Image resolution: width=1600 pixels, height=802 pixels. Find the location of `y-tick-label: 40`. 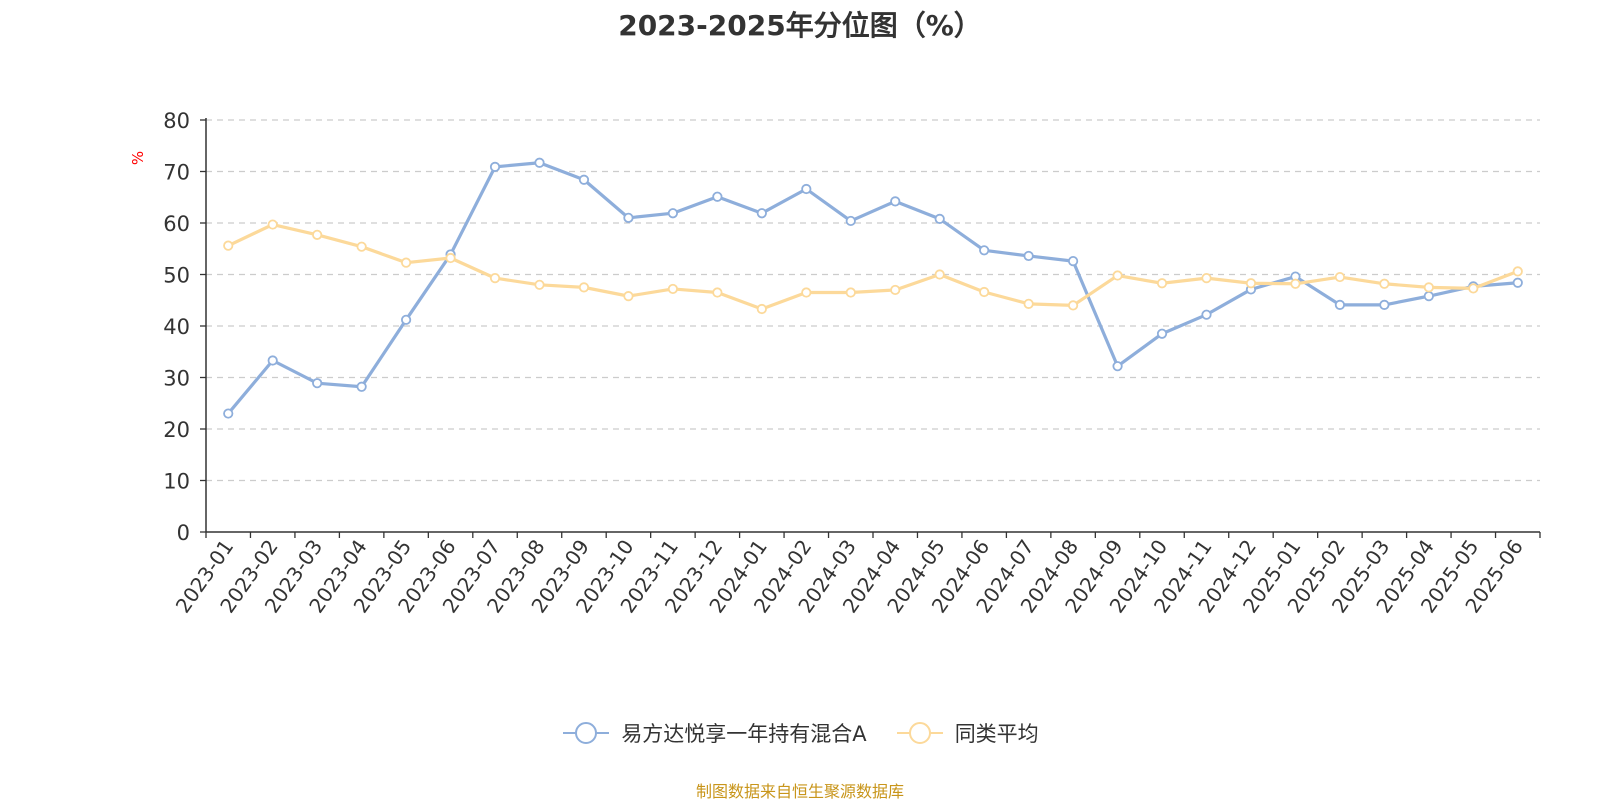

y-tick-label: 40 is located at coordinates (176, 327).